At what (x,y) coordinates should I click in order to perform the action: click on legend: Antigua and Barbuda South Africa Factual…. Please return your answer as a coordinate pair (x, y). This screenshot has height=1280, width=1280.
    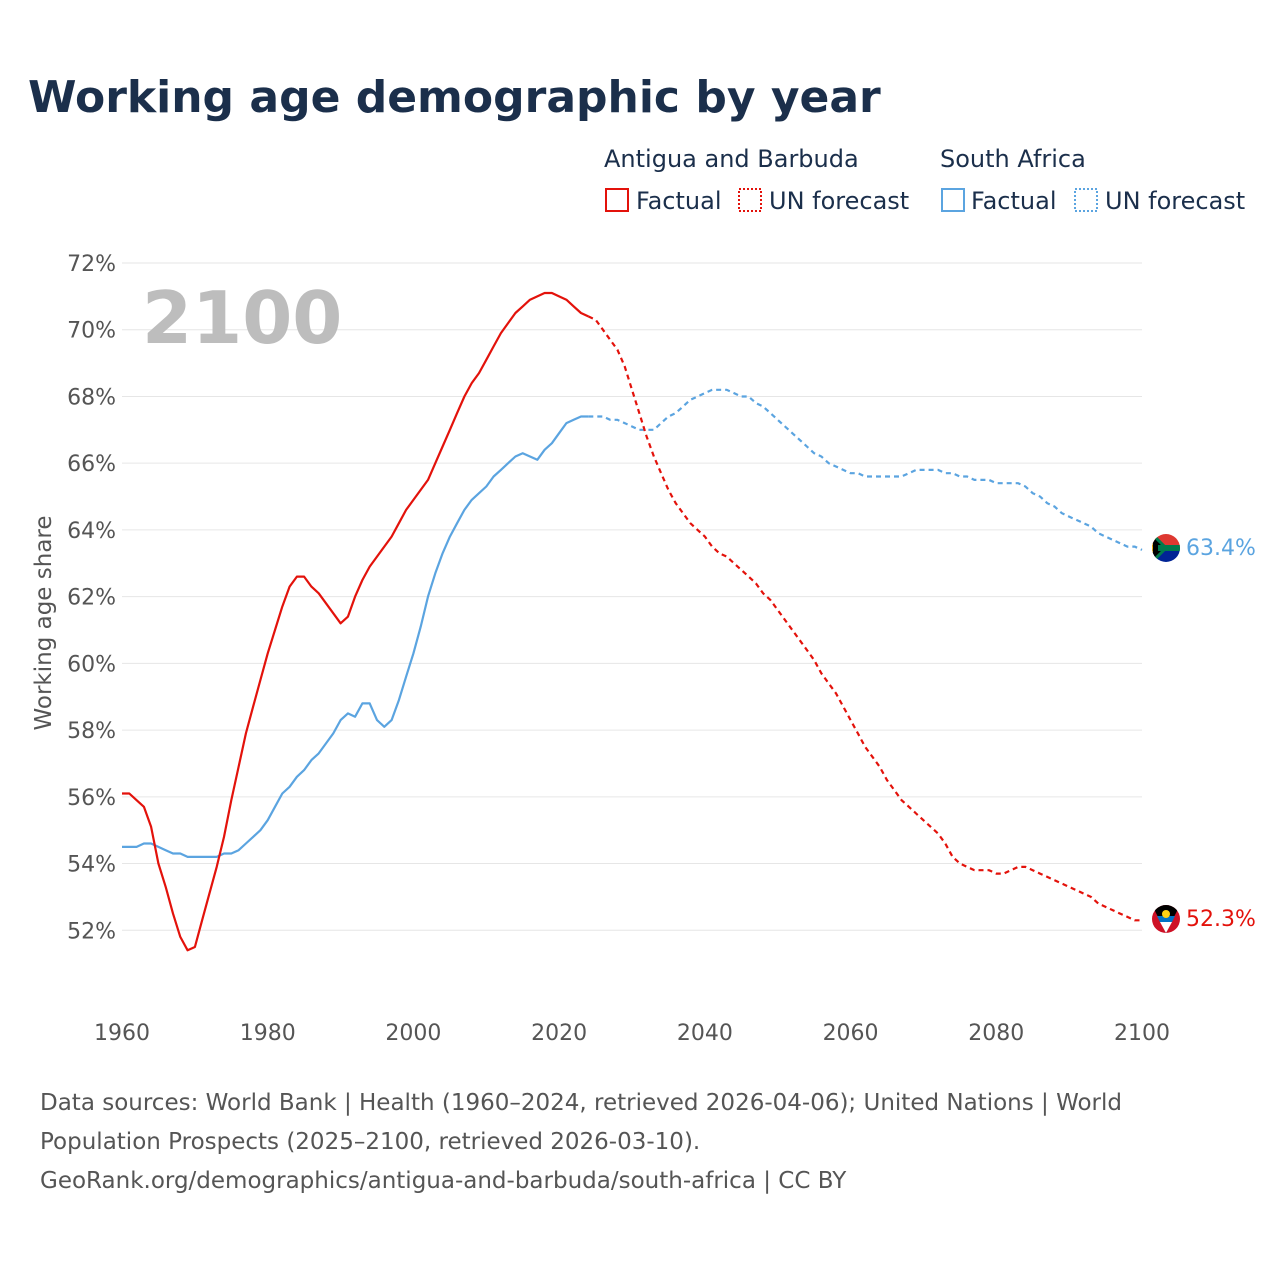
    Looking at the image, I should click on (924, 180).